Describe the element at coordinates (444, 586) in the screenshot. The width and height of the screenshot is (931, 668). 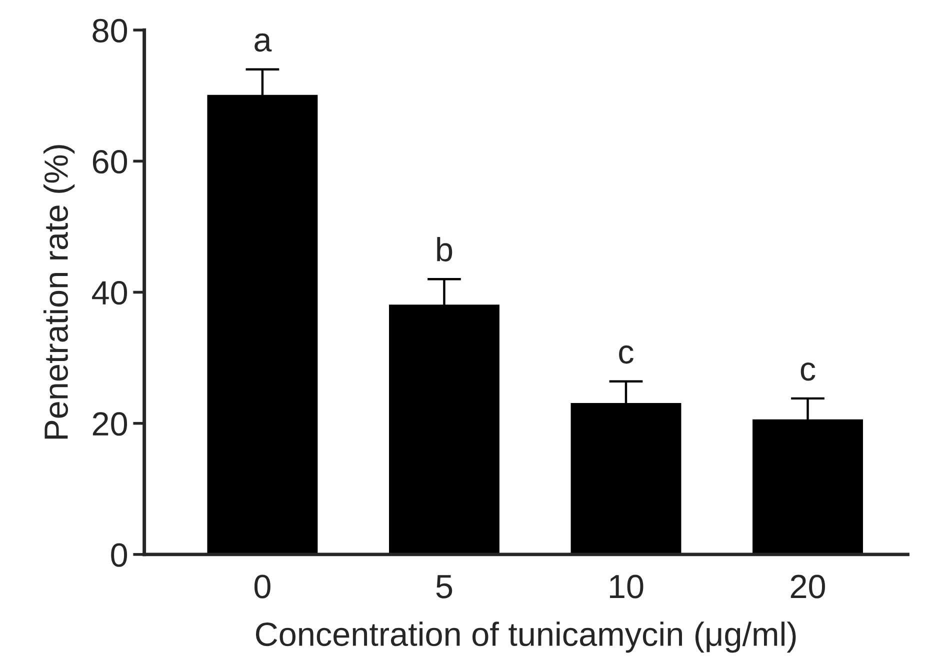
I see `x-tick-label: 5` at that location.